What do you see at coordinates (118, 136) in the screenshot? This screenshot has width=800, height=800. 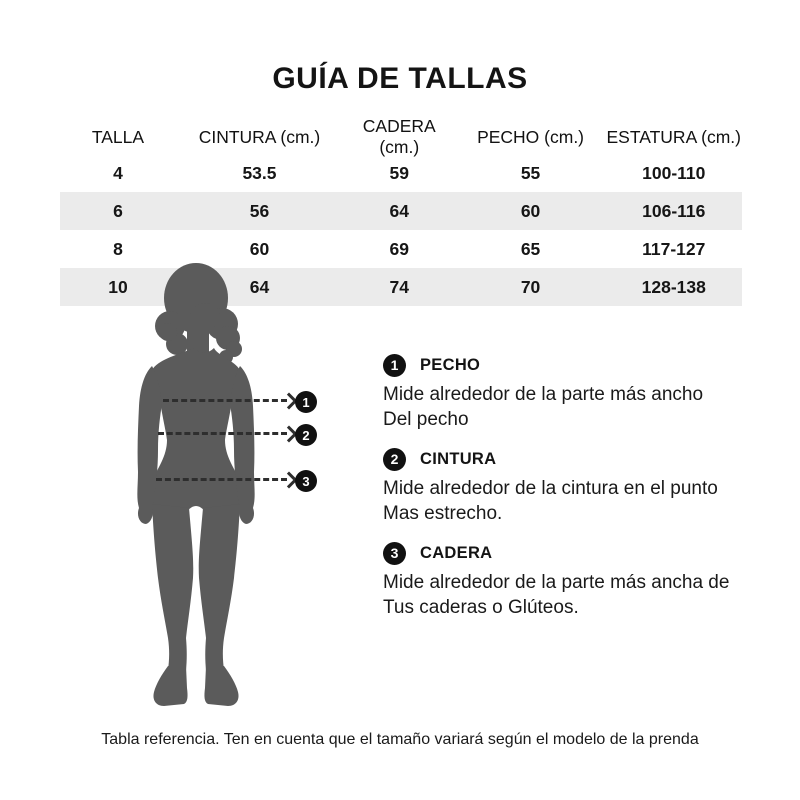 I see `column-header-talla: TALLA` at bounding box center [118, 136].